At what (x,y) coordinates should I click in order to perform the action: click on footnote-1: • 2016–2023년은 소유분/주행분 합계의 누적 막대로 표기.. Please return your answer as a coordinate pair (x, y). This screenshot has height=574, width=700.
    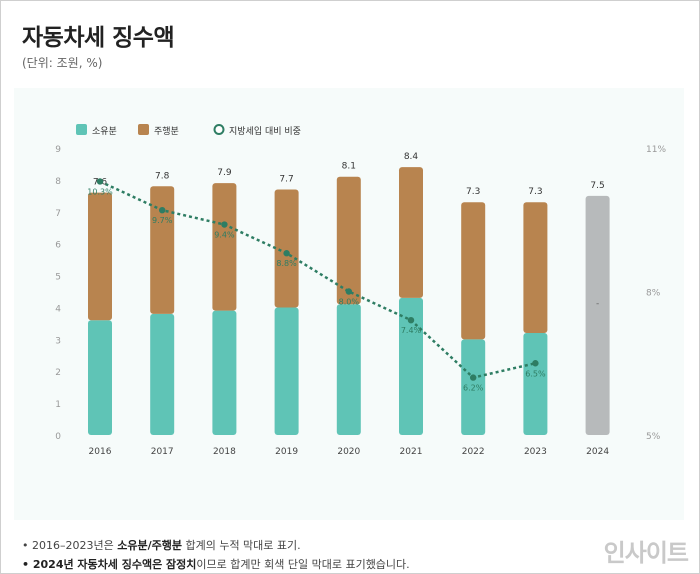
    Looking at the image, I should click on (216, 545).